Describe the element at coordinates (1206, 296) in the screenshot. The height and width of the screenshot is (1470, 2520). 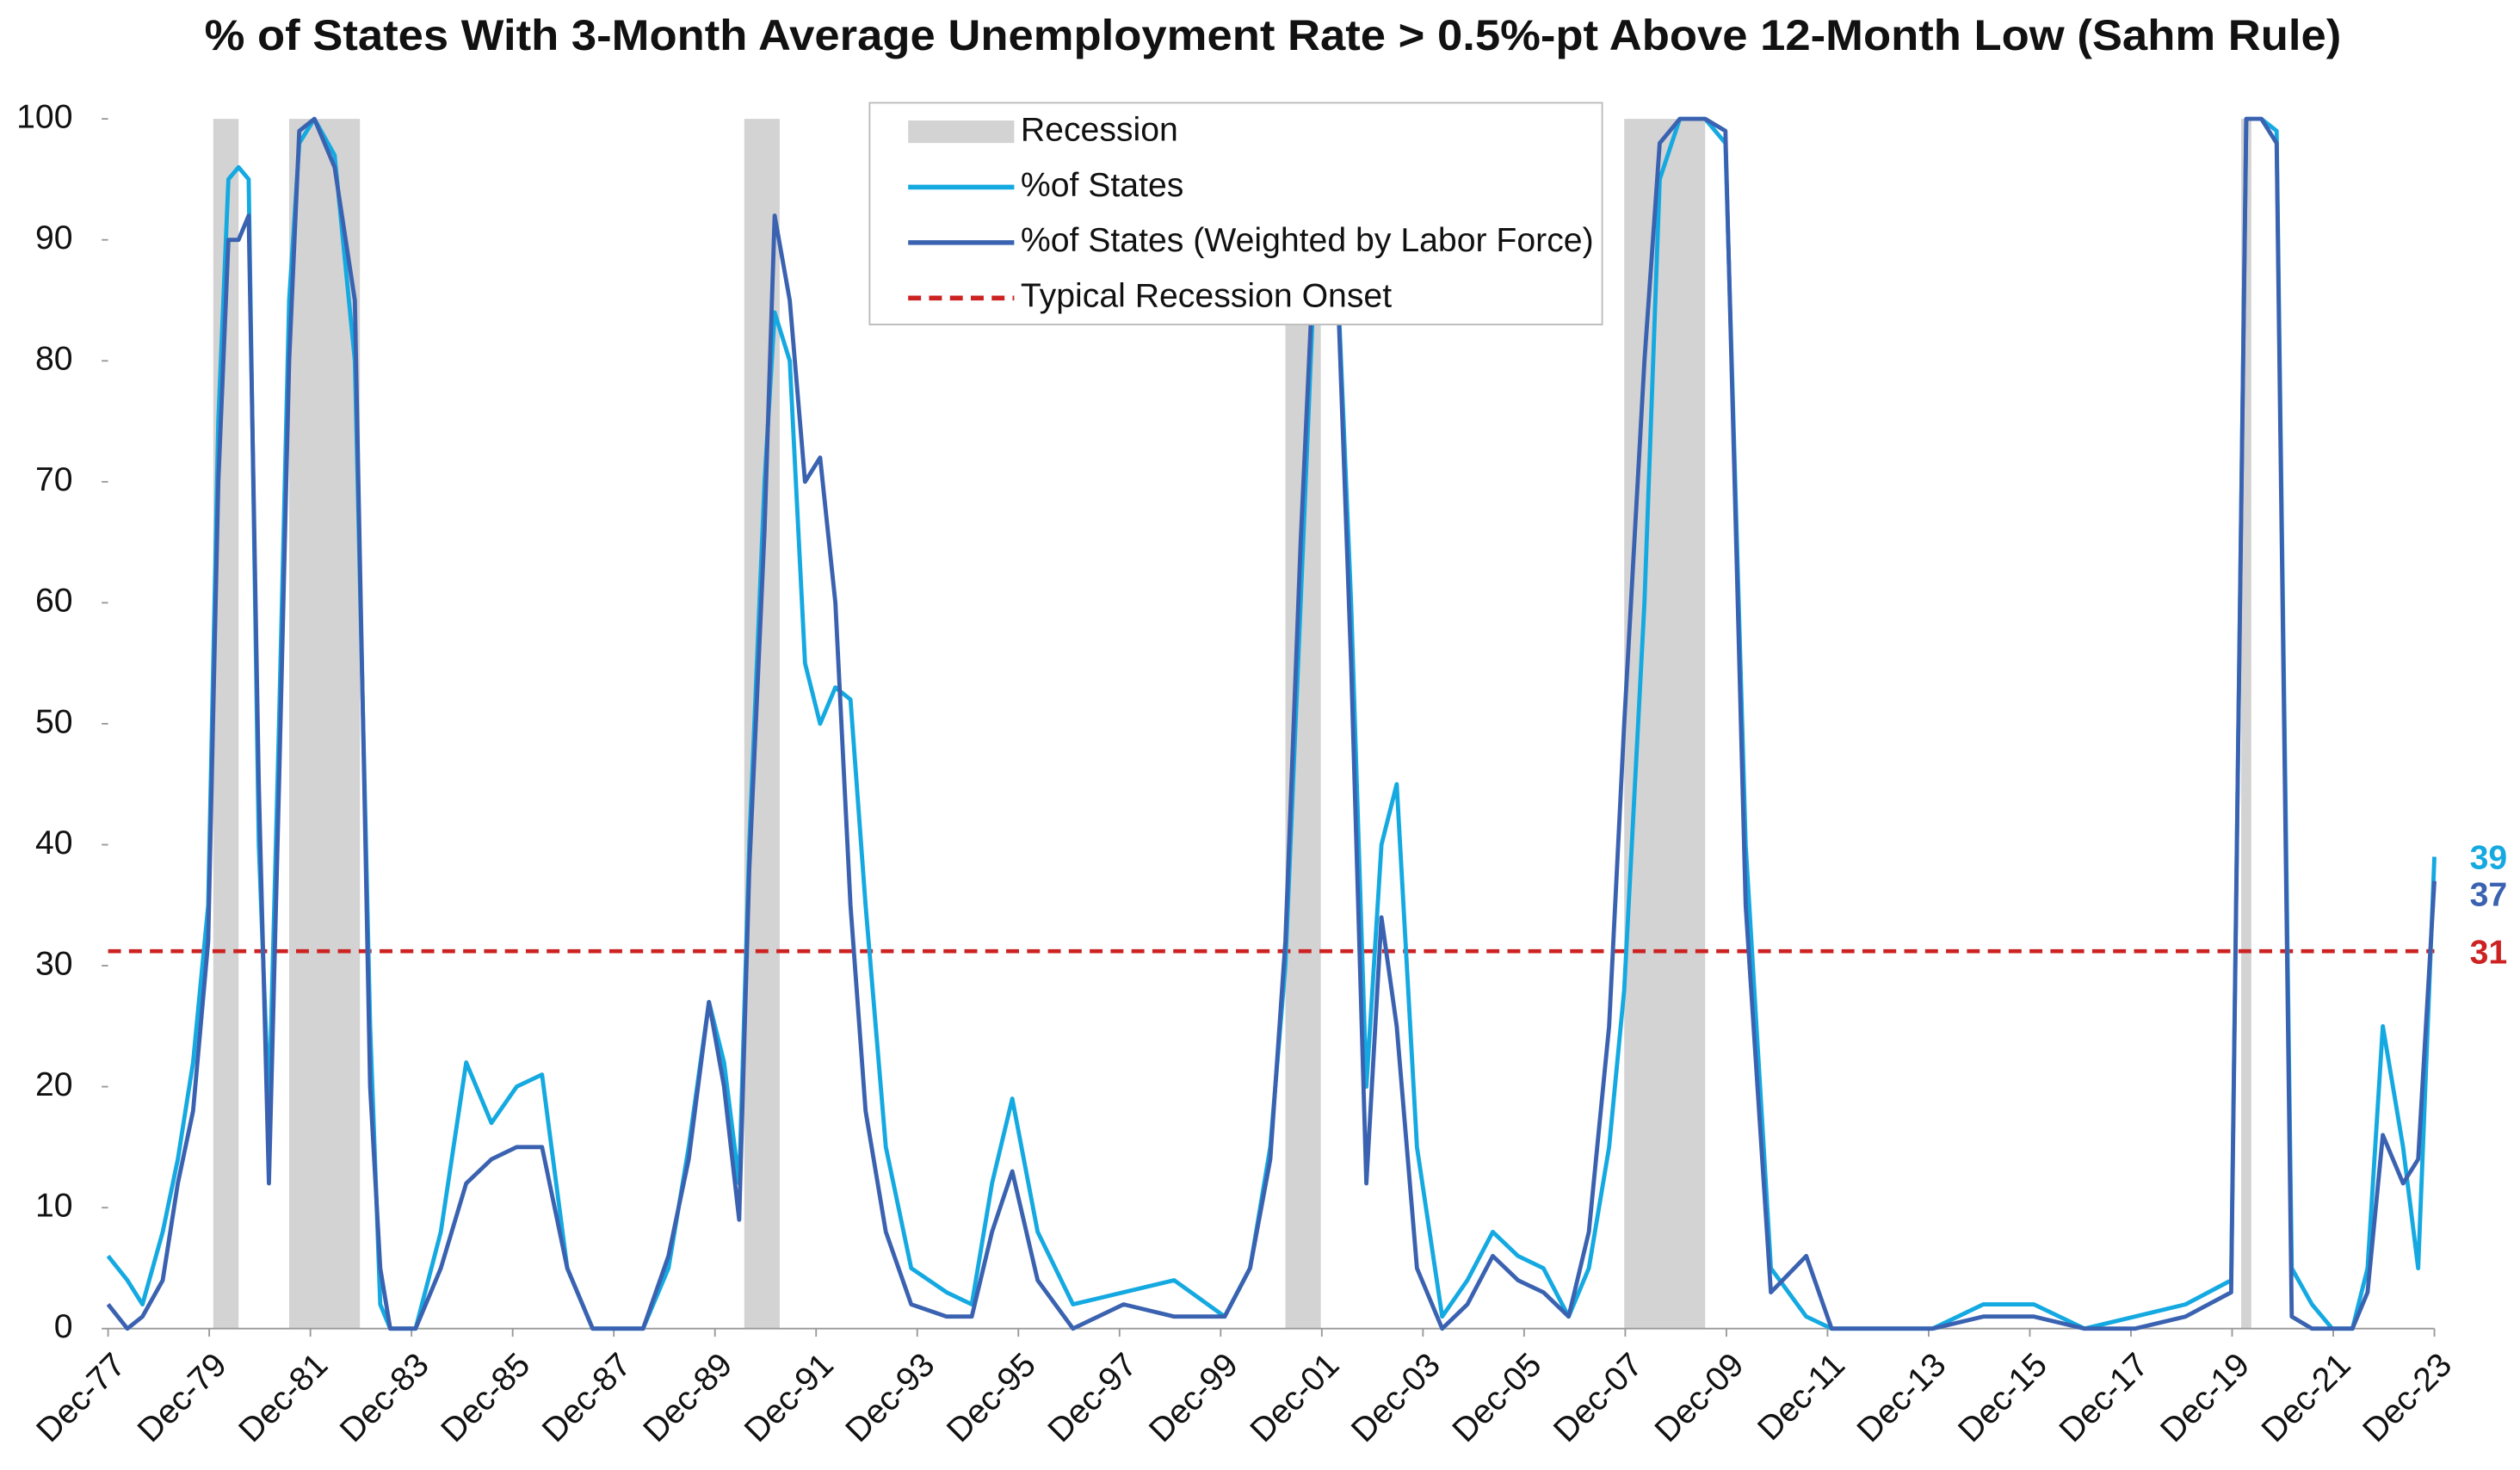
I see `legend-label: Typical Recession Onset` at that location.